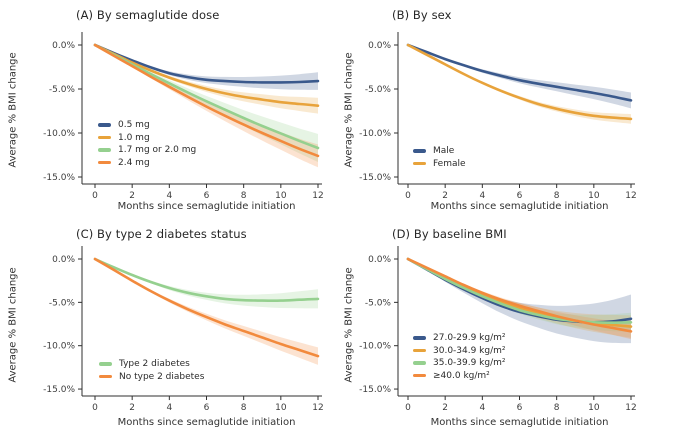  Describe the element at coordinates (444, 151) in the screenshot. I see `legend-label: Male` at that location.